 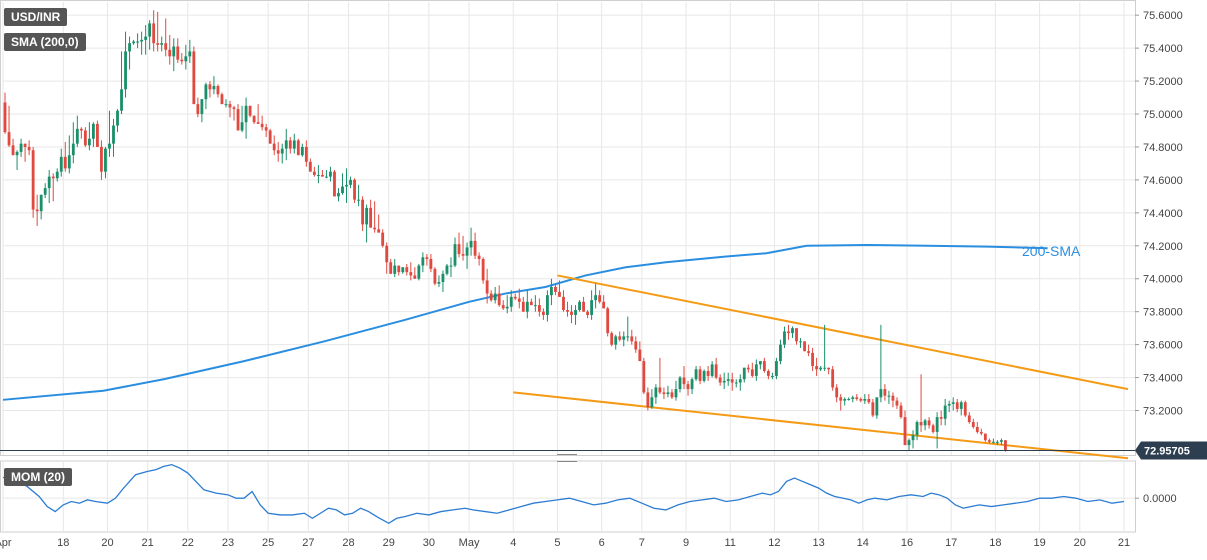 What do you see at coordinates (36, 17) in the screenshot?
I see `symbol-badge: USD/INR` at bounding box center [36, 17].